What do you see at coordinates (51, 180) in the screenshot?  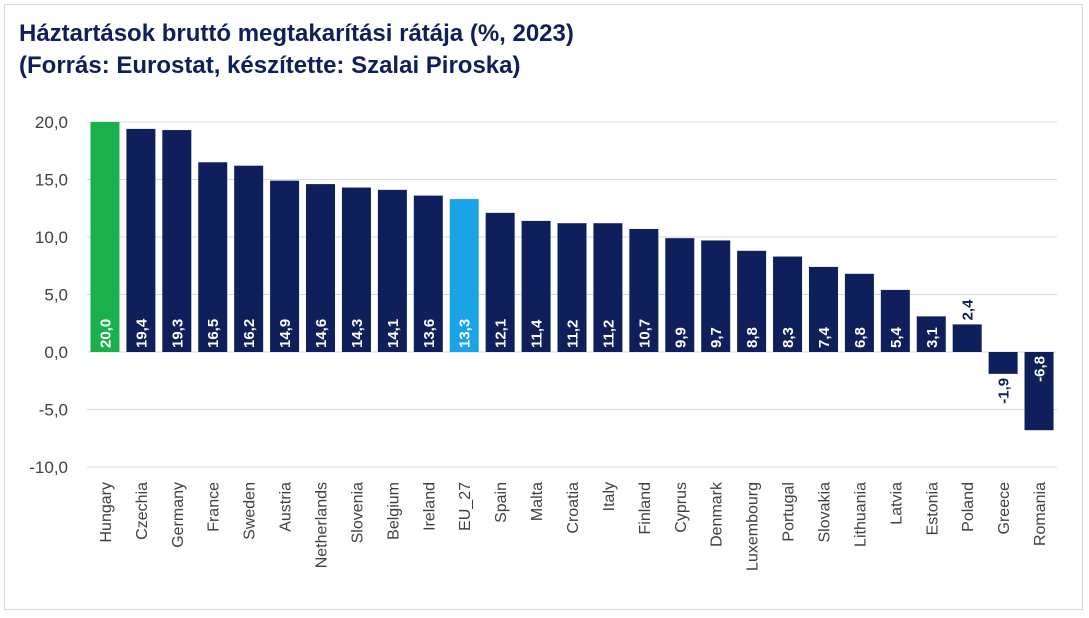 I see `y-tick-label: 15,0` at bounding box center [51, 180].